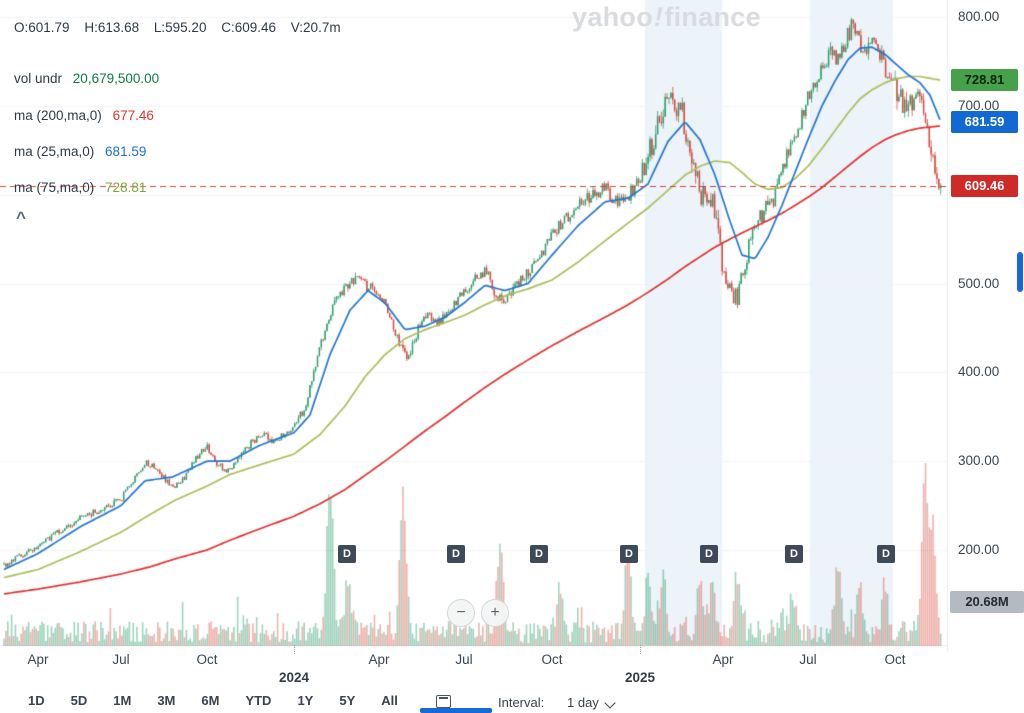 The height and width of the screenshot is (713, 1024). Describe the element at coordinates (979, 549) in the screenshot. I see `y-axis-label: 200.00` at that location.